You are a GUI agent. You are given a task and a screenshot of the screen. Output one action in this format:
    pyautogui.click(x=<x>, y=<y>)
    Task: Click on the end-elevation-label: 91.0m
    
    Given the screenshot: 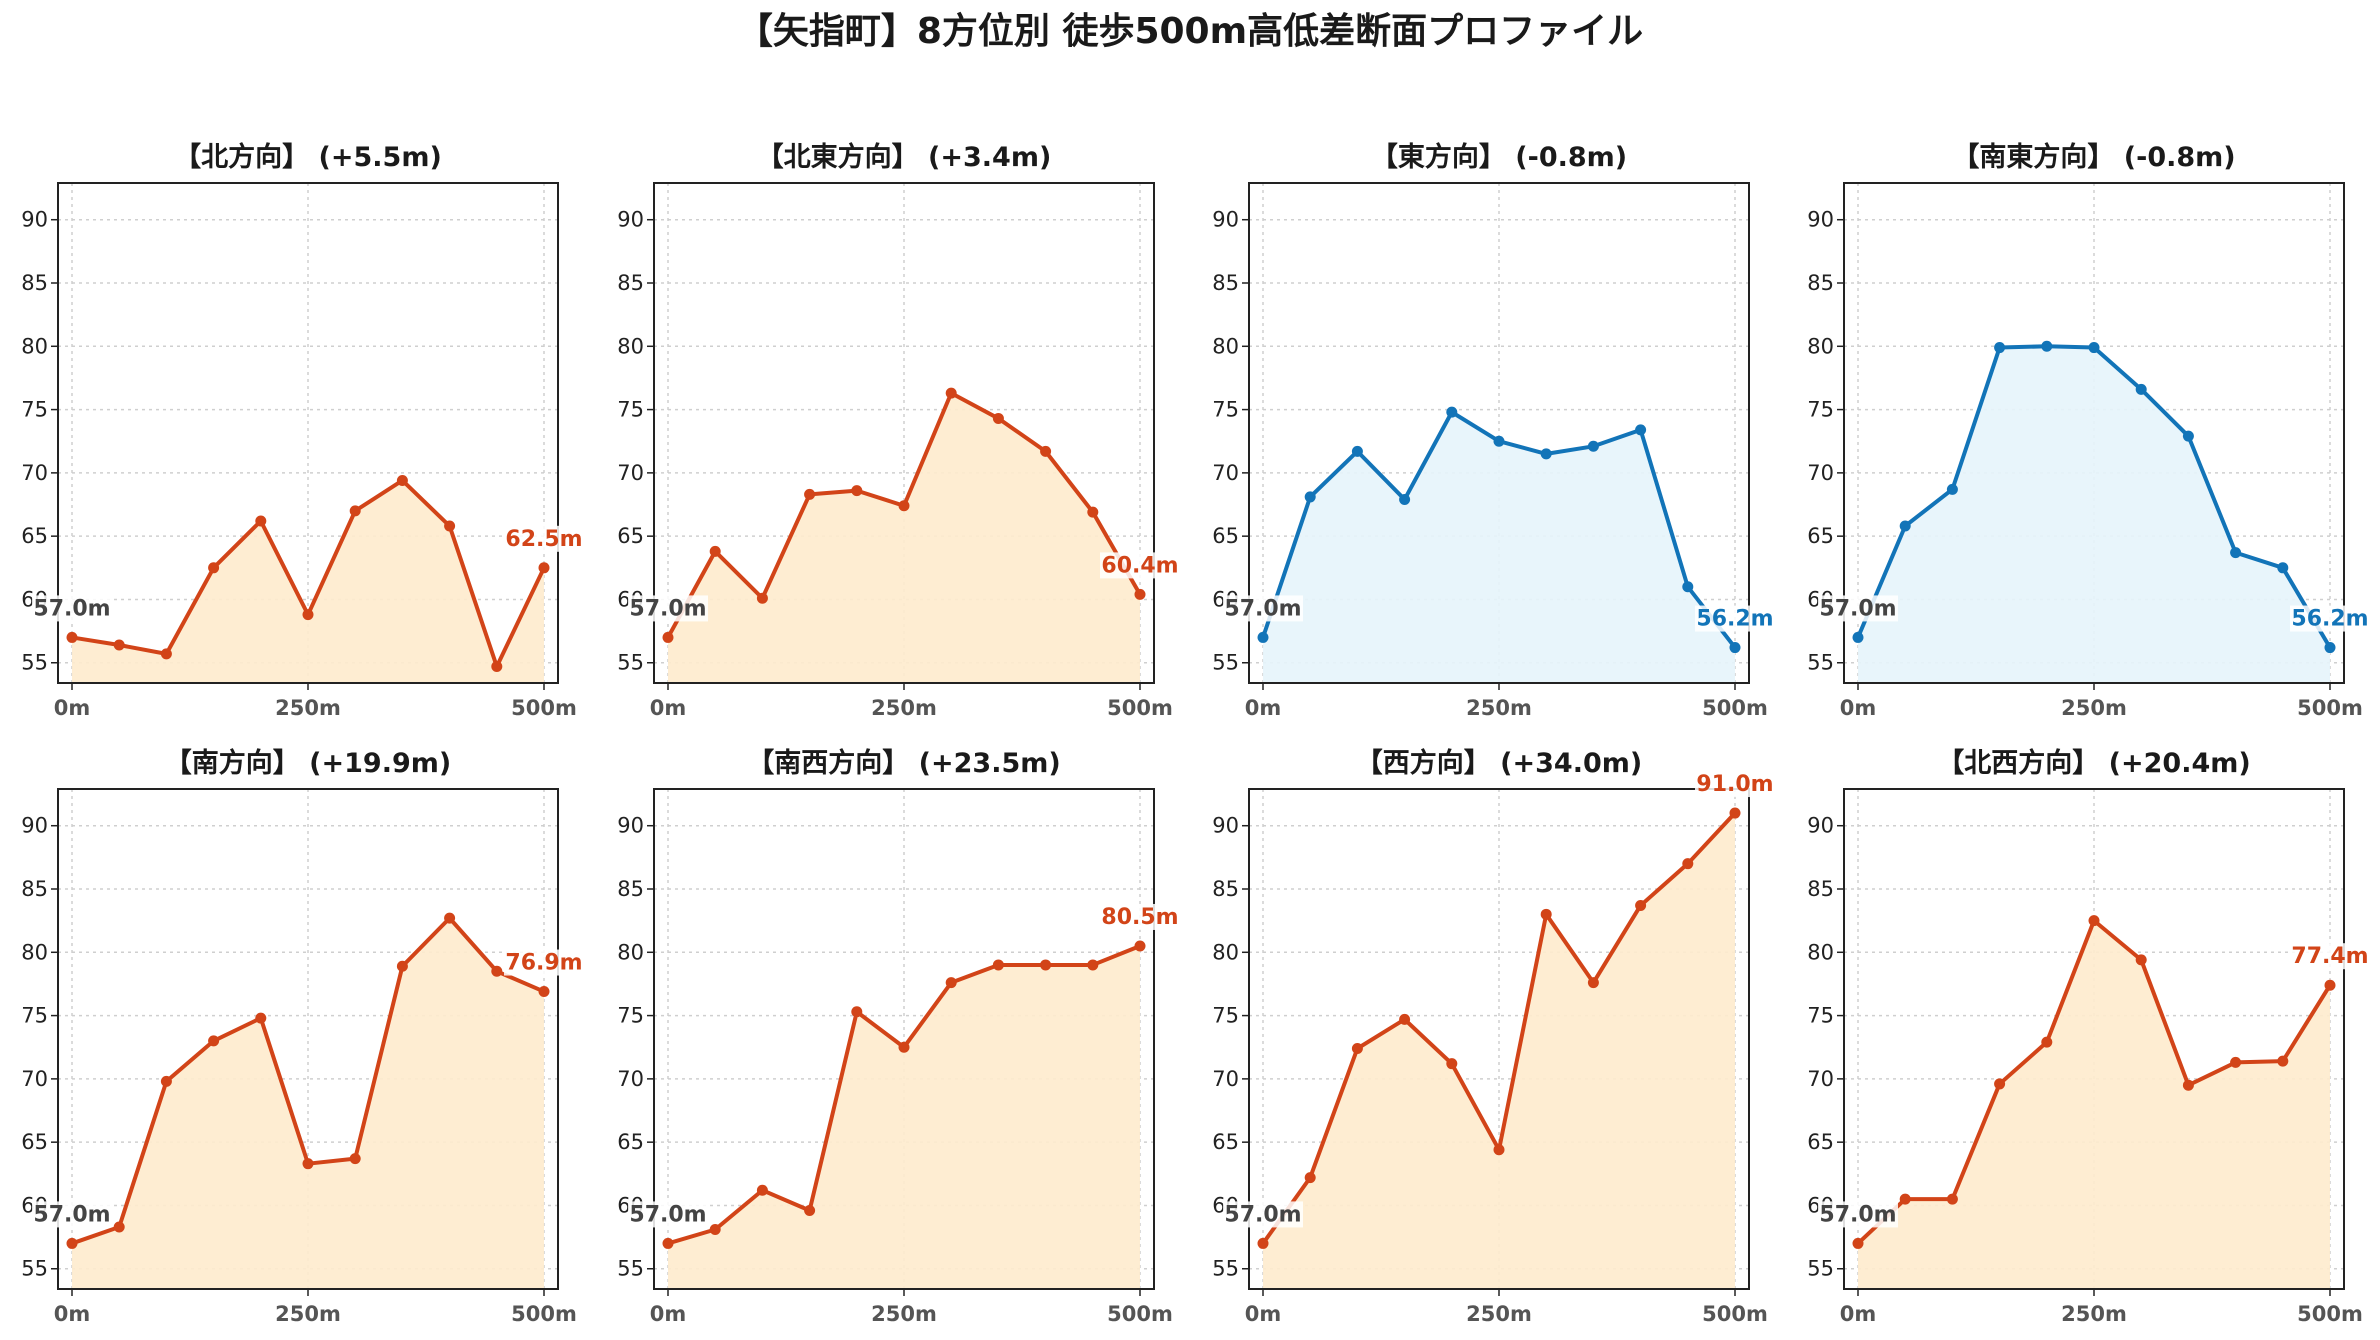 What is the action you would take?
    pyautogui.click(x=1734, y=784)
    